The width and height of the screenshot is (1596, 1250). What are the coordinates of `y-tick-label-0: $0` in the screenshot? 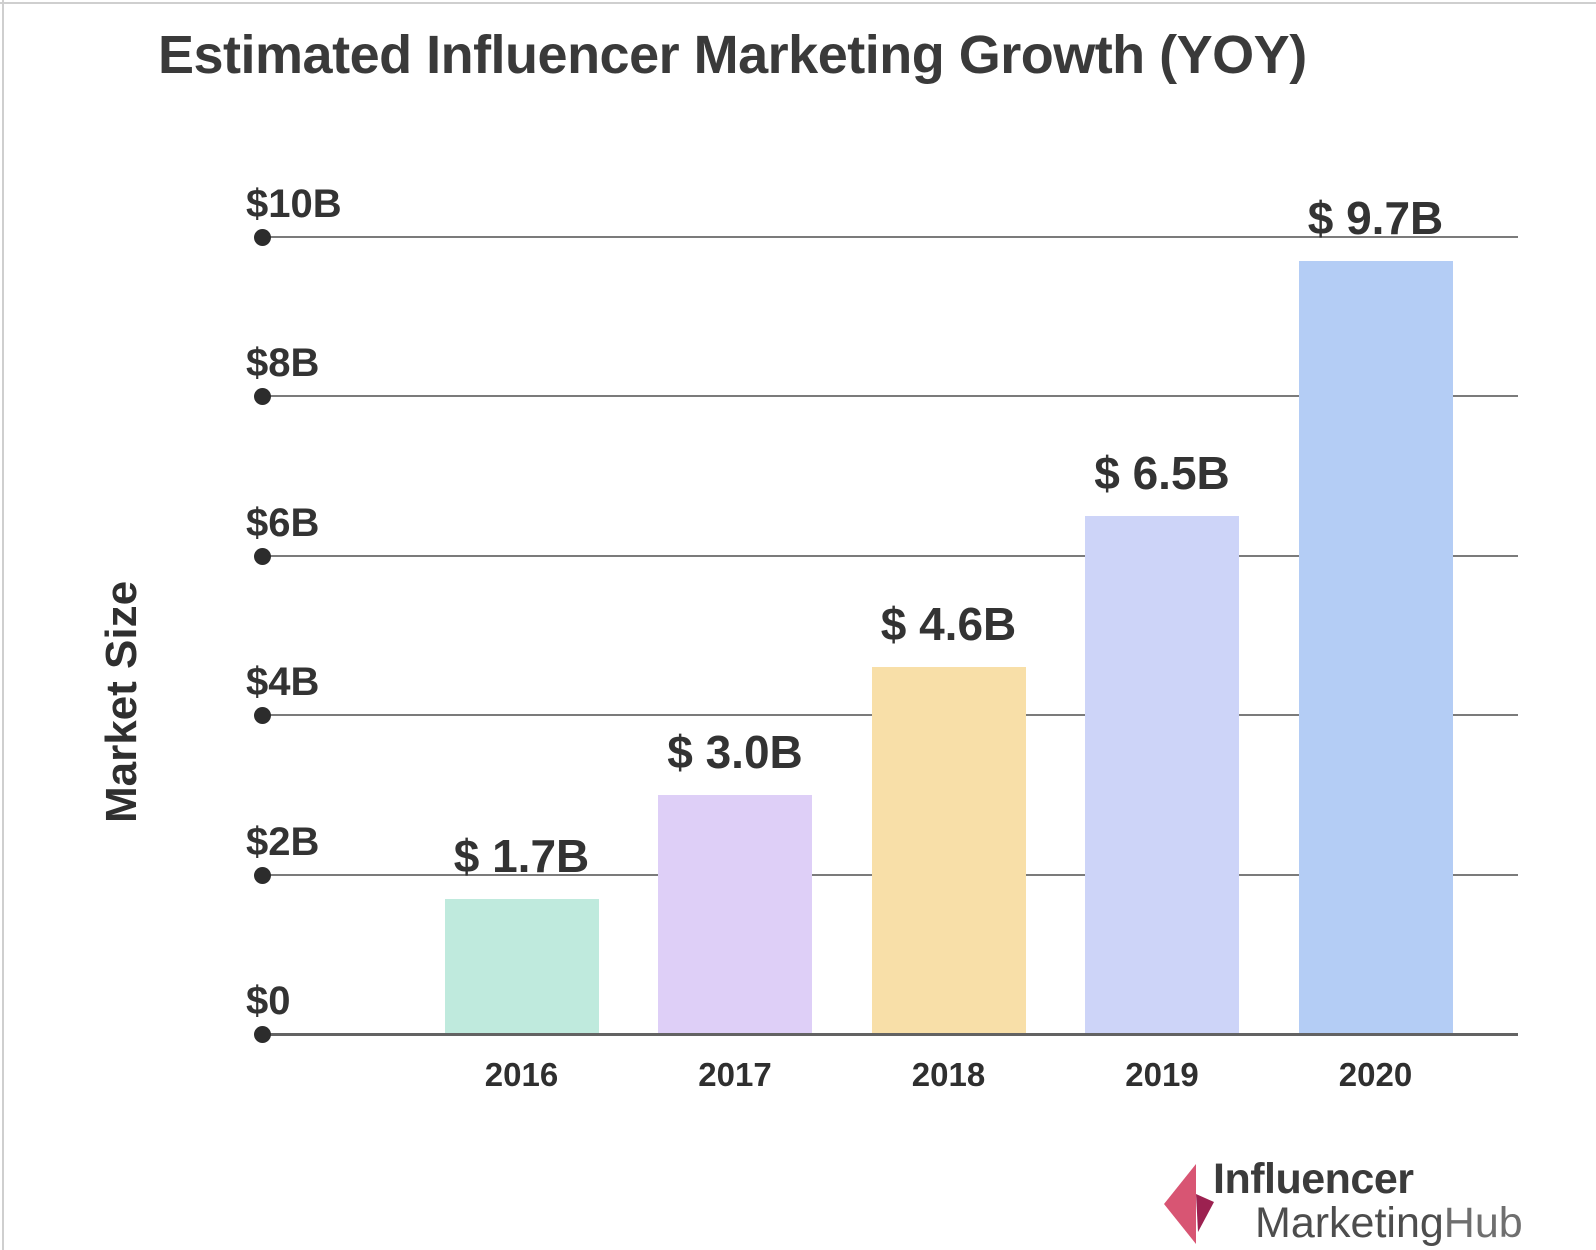 It's located at (268, 1001).